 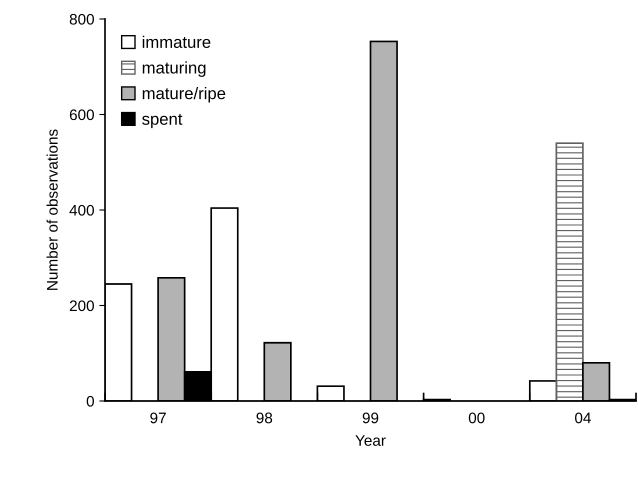 I want to click on y-tick-label: 200, so click(x=82, y=306).